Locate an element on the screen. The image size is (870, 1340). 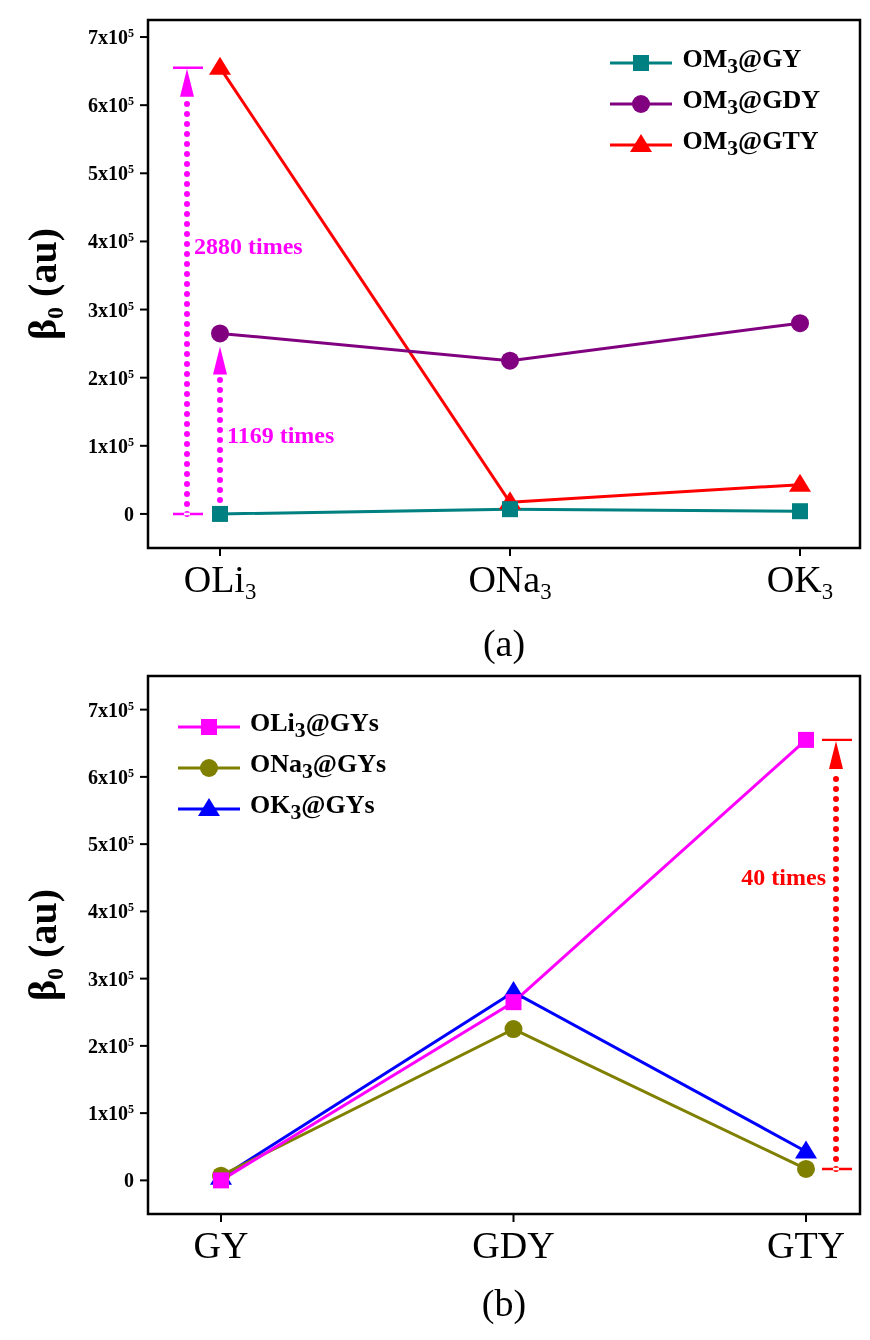
x-axis-title: (a) is located at coordinates (504, 643).